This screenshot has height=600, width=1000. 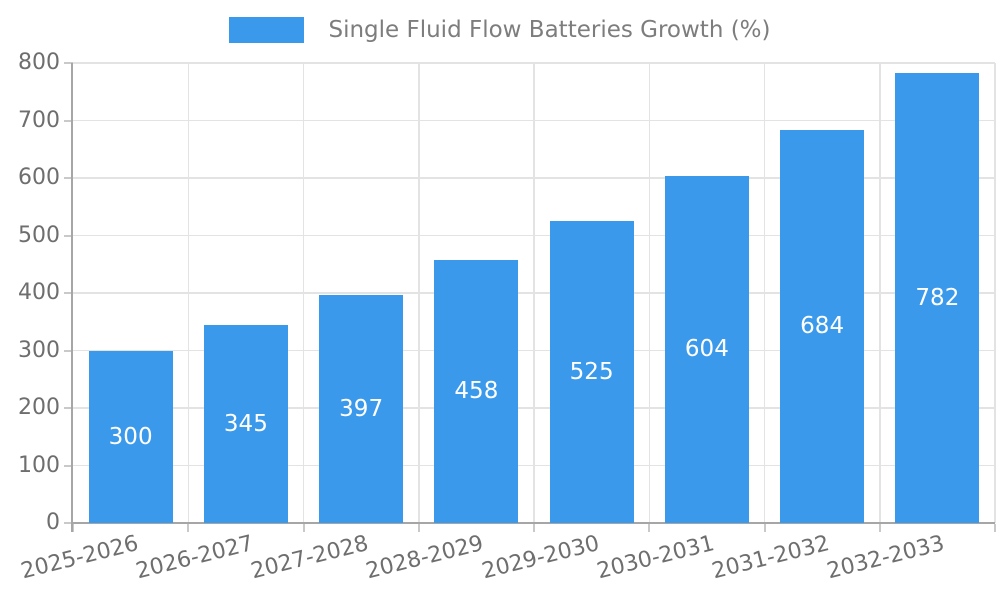 What do you see at coordinates (53, 522) in the screenshot?
I see `y-axis-tick-label: 0` at bounding box center [53, 522].